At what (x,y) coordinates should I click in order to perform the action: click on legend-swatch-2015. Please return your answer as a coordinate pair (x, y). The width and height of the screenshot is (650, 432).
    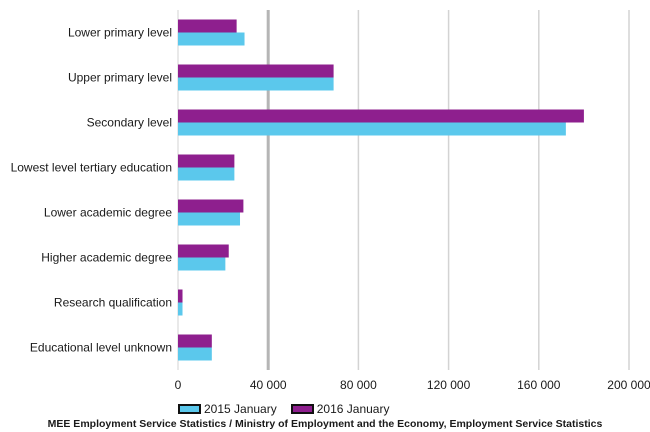
    Looking at the image, I should click on (189, 409).